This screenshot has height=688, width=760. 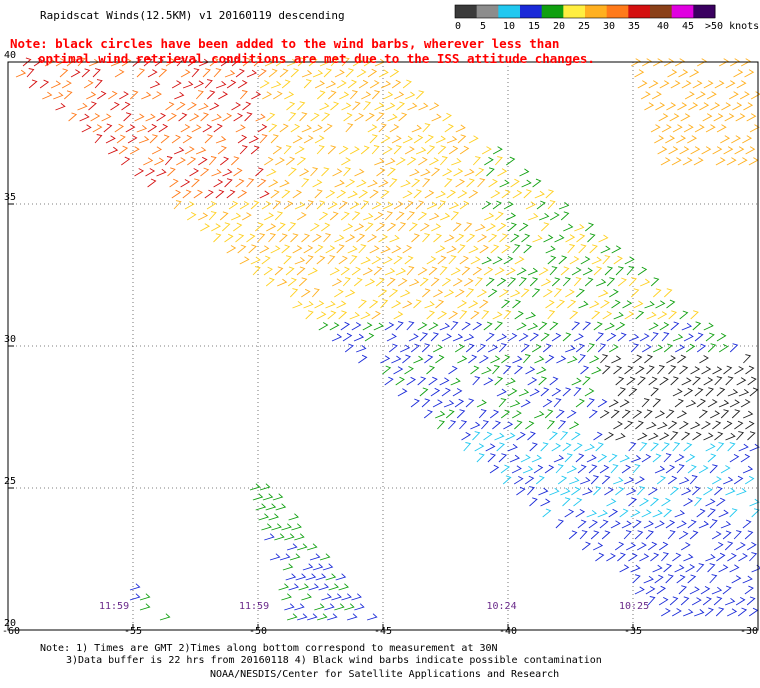 I want to click on legend-swatch, so click(x=466, y=11).